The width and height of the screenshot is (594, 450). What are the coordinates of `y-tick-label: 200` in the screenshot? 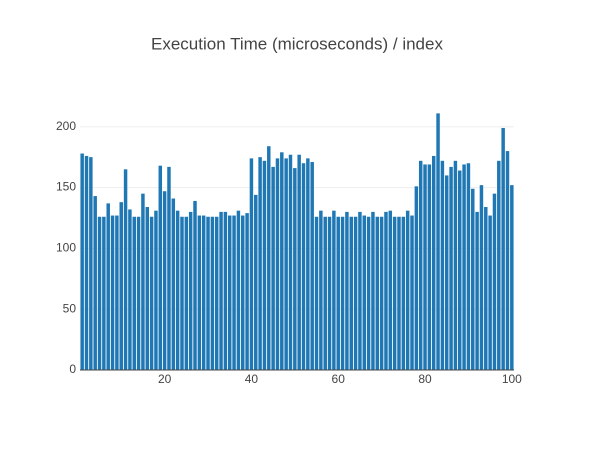 It's located at (66, 126).